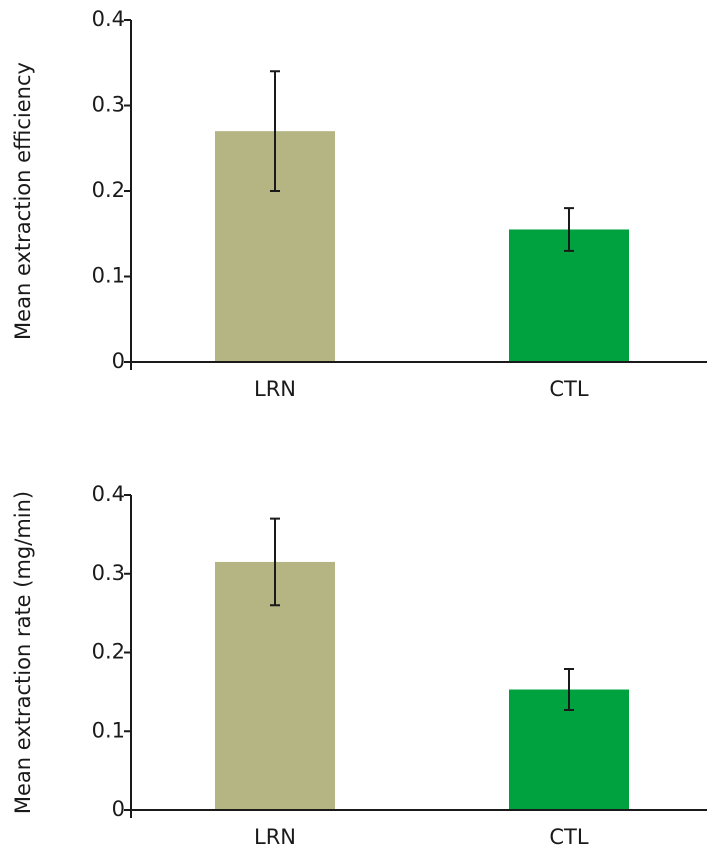 The image size is (707, 854). I want to click on y-axis-label: Mean extraction rate (mg/min), so click(23, 652).